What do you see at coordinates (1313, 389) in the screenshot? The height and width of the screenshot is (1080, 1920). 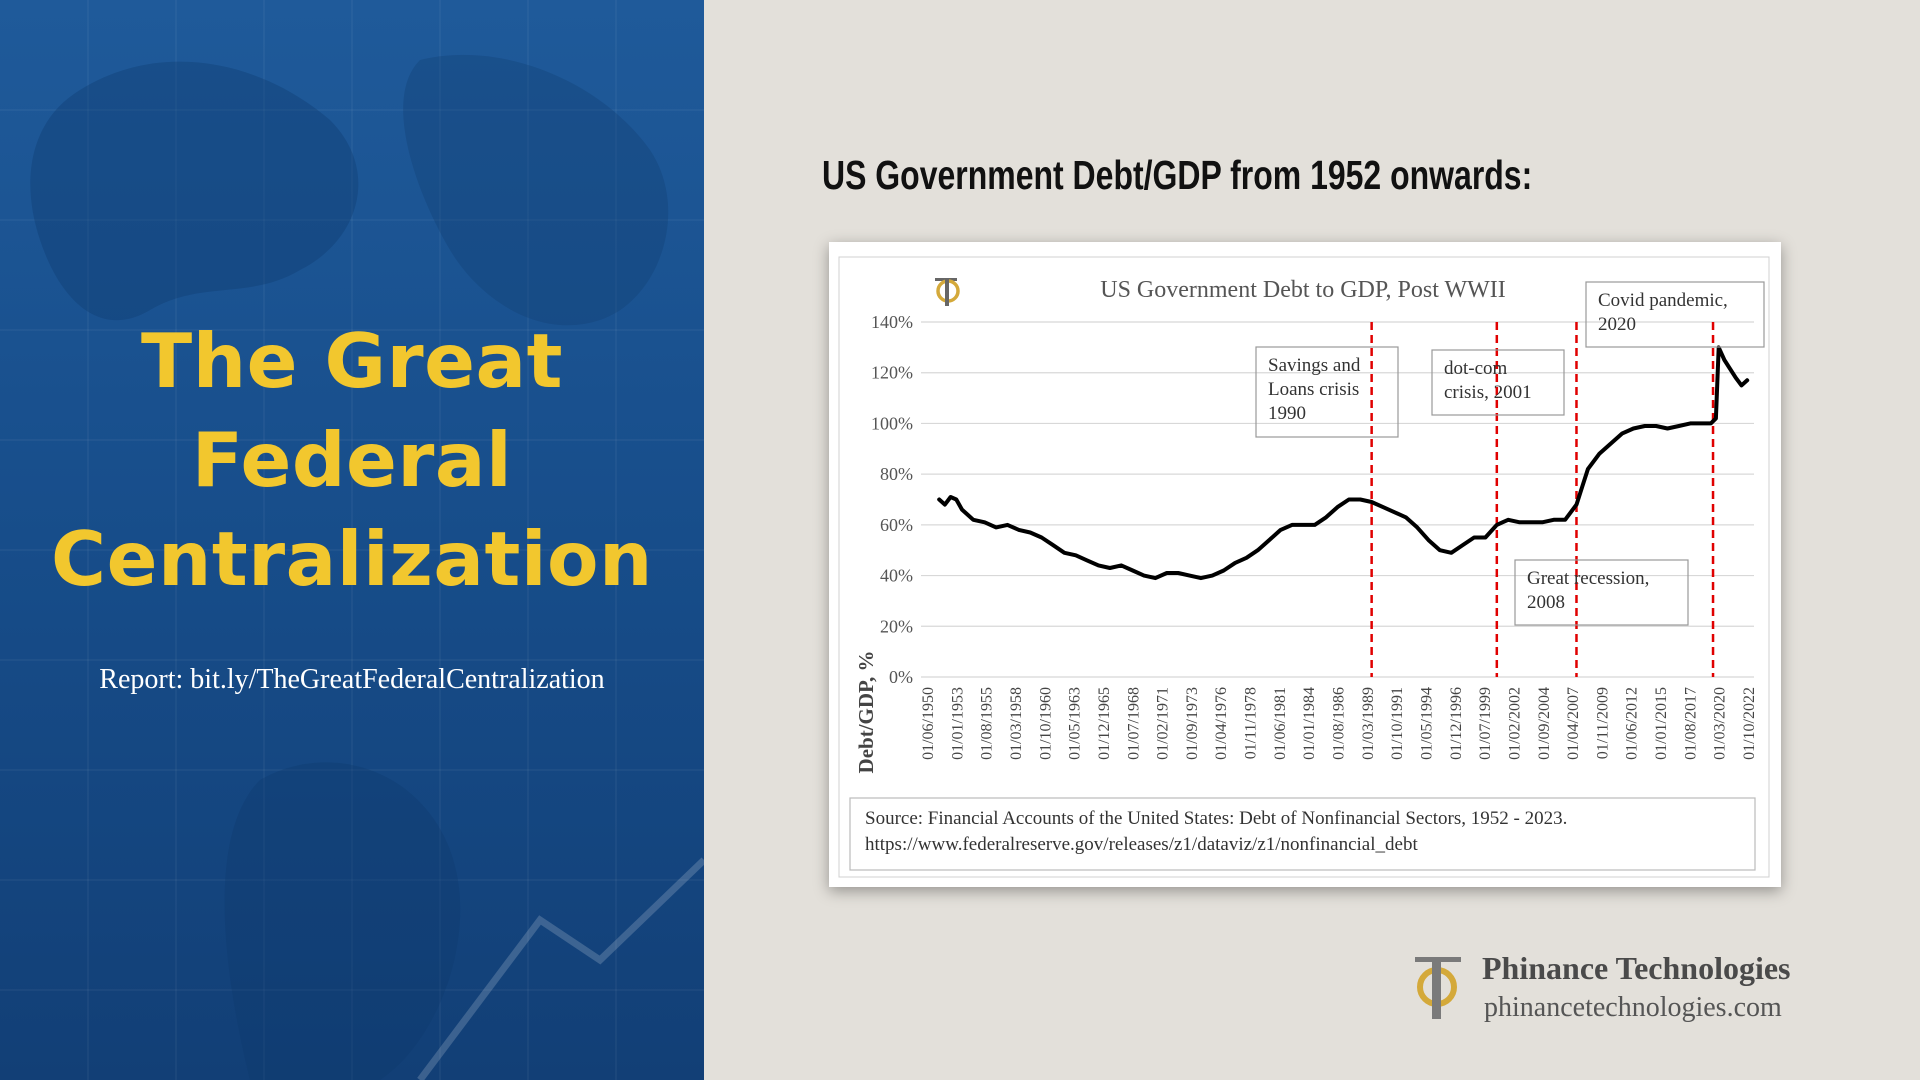 I see `annotation-text: Loans crisis` at bounding box center [1313, 389].